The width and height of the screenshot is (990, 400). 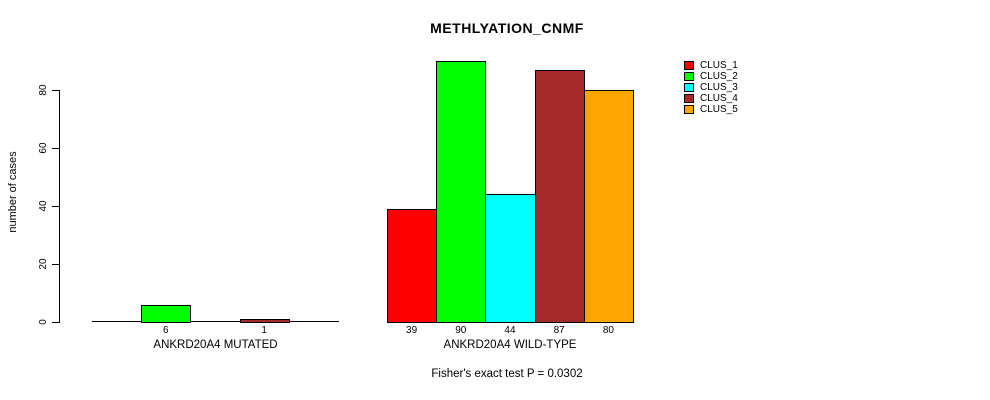 What do you see at coordinates (510, 345) in the screenshot?
I see `x-group-label-wildtype: ANKRD20A4 WILD-TYPE` at bounding box center [510, 345].